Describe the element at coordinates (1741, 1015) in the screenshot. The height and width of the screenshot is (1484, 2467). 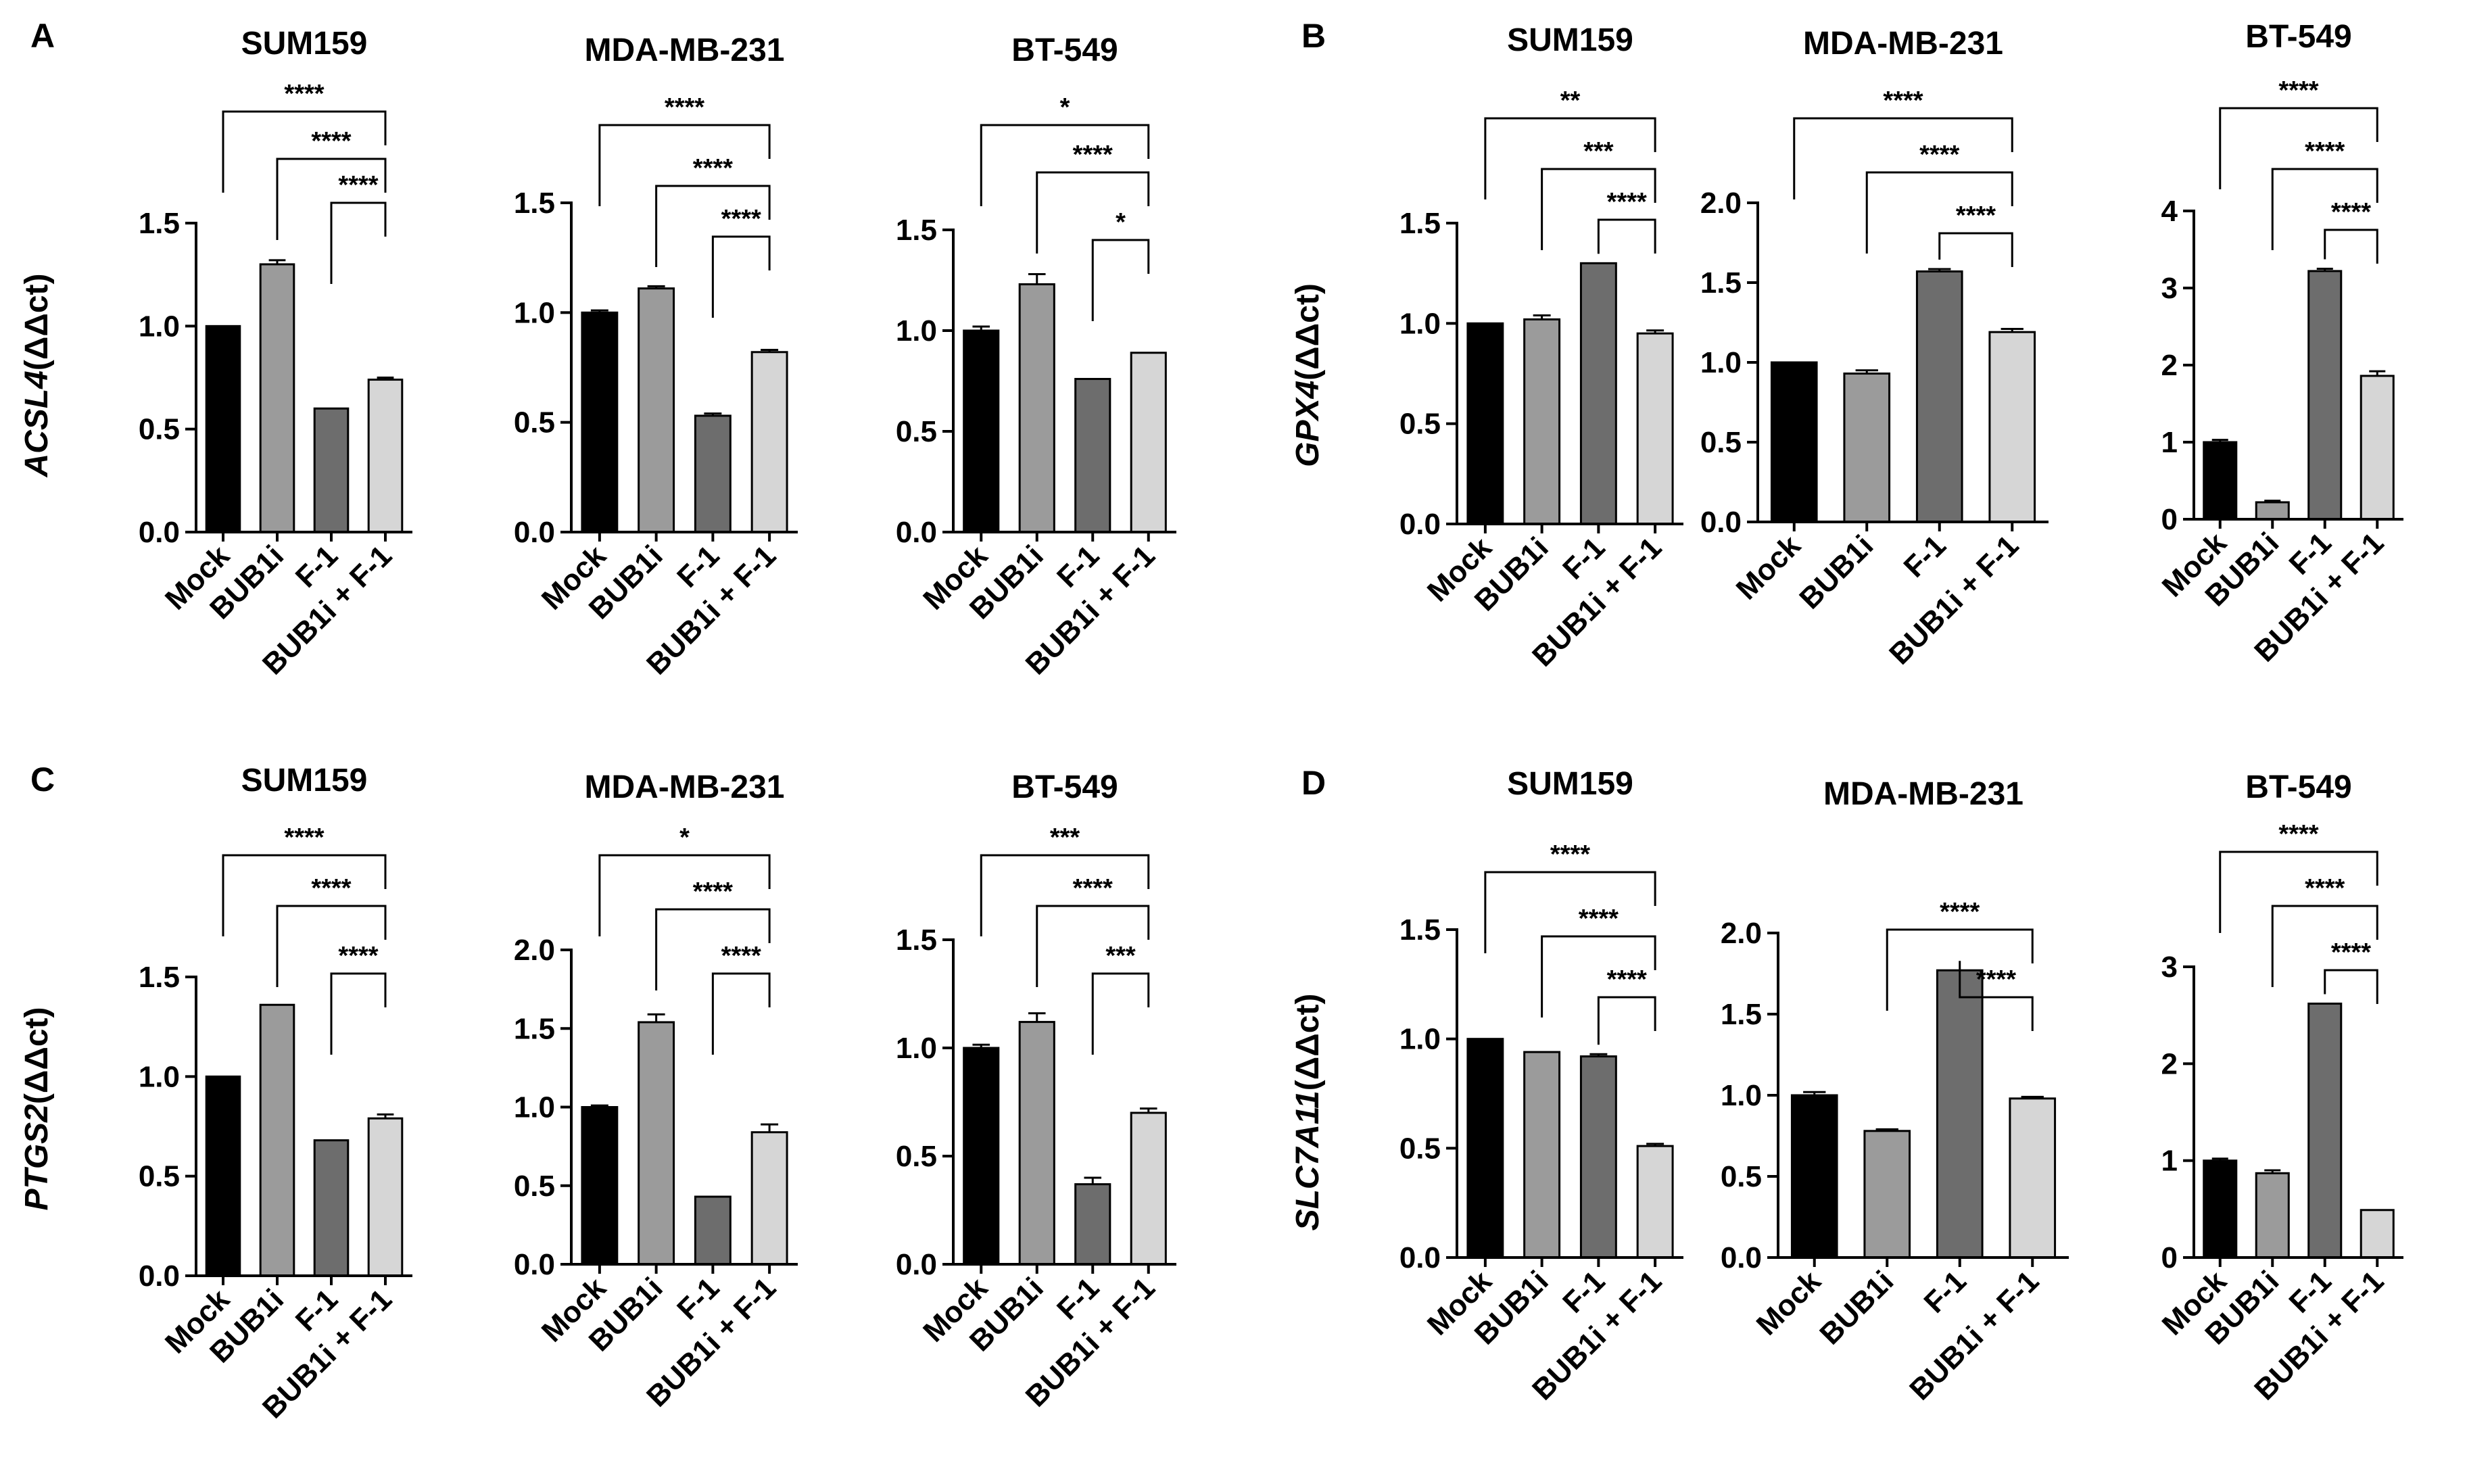
I see `chart-d-2-y-tick-label: 1.5` at that location.